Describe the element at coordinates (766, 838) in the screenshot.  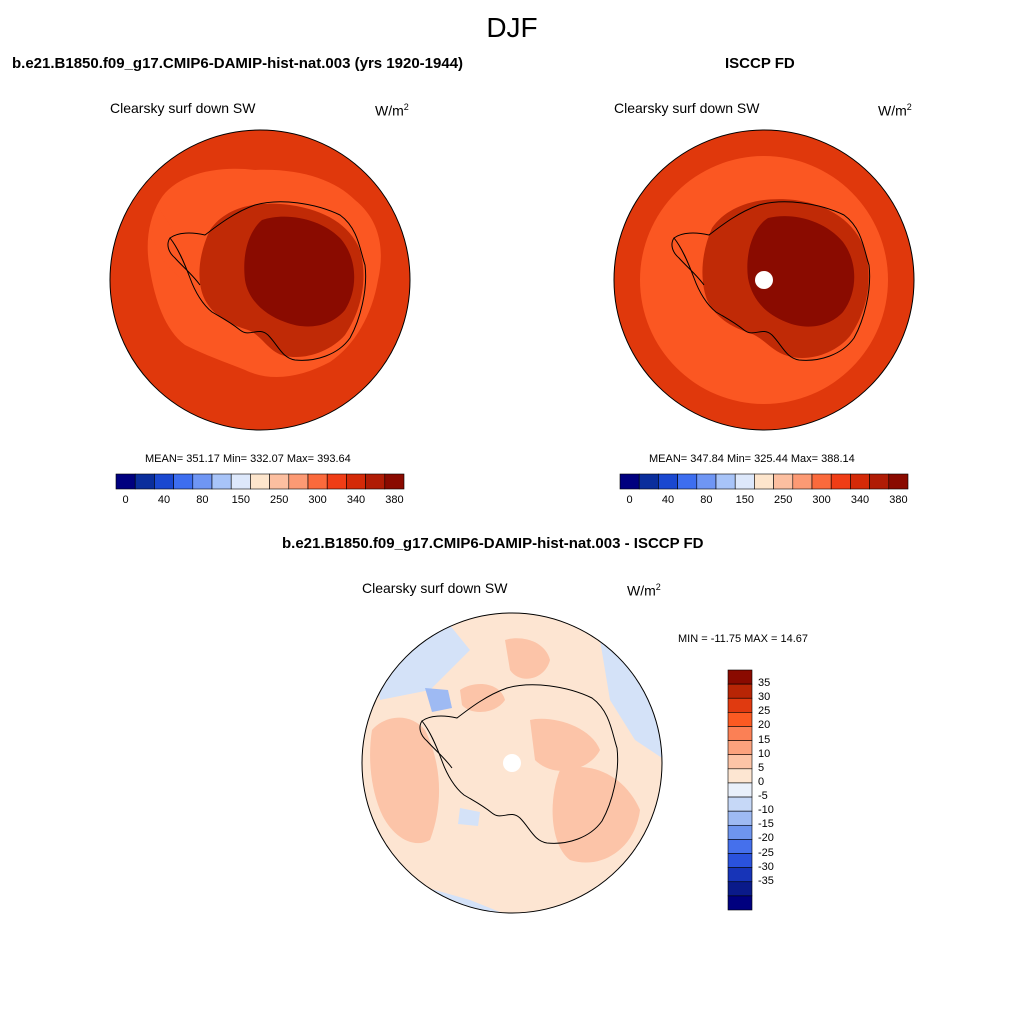
I see `colorbar-tick-label: -20` at that location.